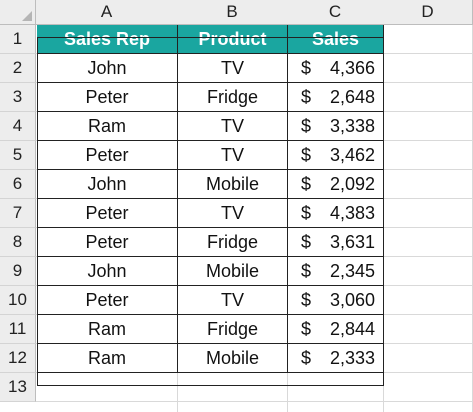  I want to click on sales-value: 2,333, so click(352, 357).